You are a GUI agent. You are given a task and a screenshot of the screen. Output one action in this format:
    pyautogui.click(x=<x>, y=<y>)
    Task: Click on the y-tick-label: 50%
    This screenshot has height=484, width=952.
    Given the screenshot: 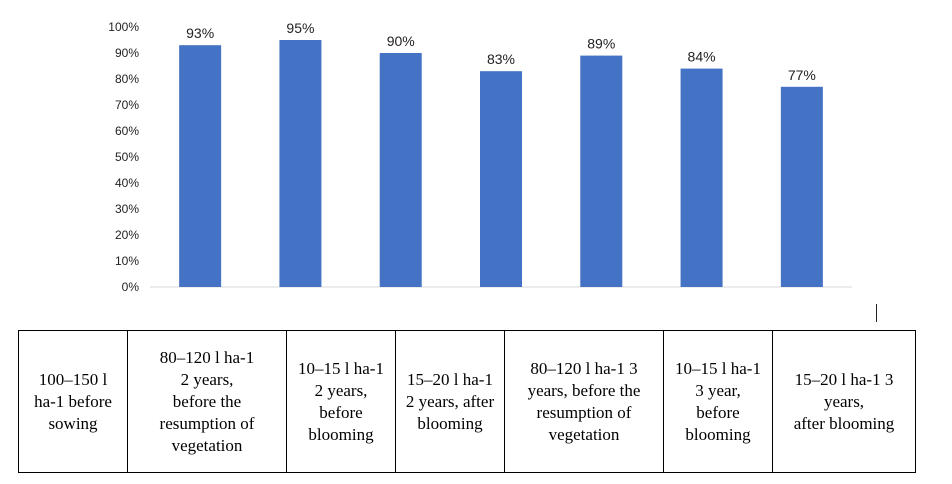 What is the action you would take?
    pyautogui.click(x=127, y=157)
    